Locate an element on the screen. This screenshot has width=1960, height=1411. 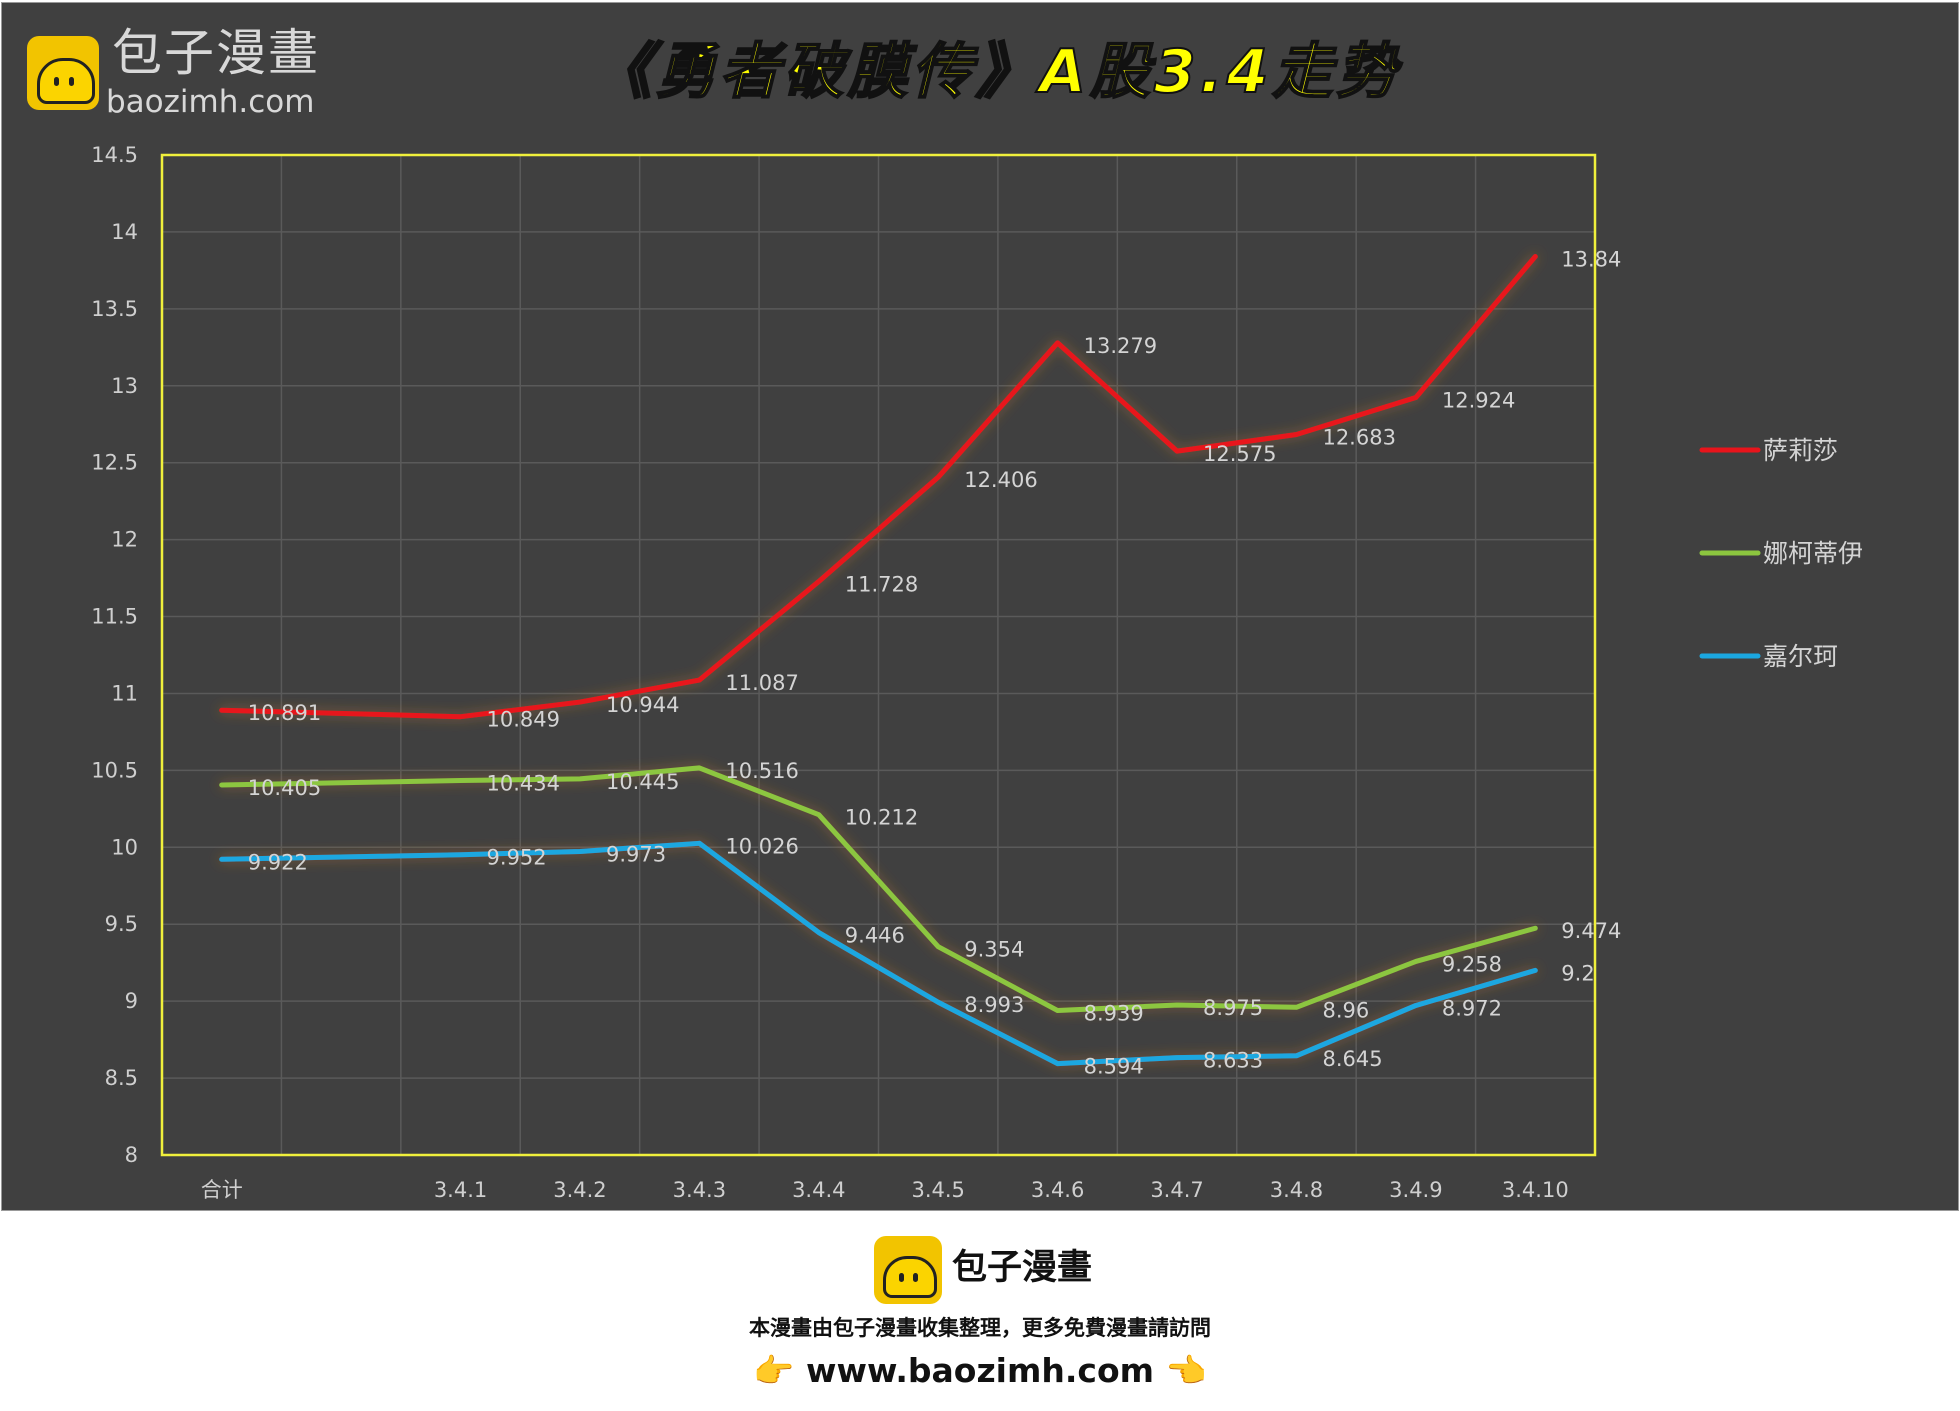
x-tick-label: 3.4.7 is located at coordinates (1176, 1190).